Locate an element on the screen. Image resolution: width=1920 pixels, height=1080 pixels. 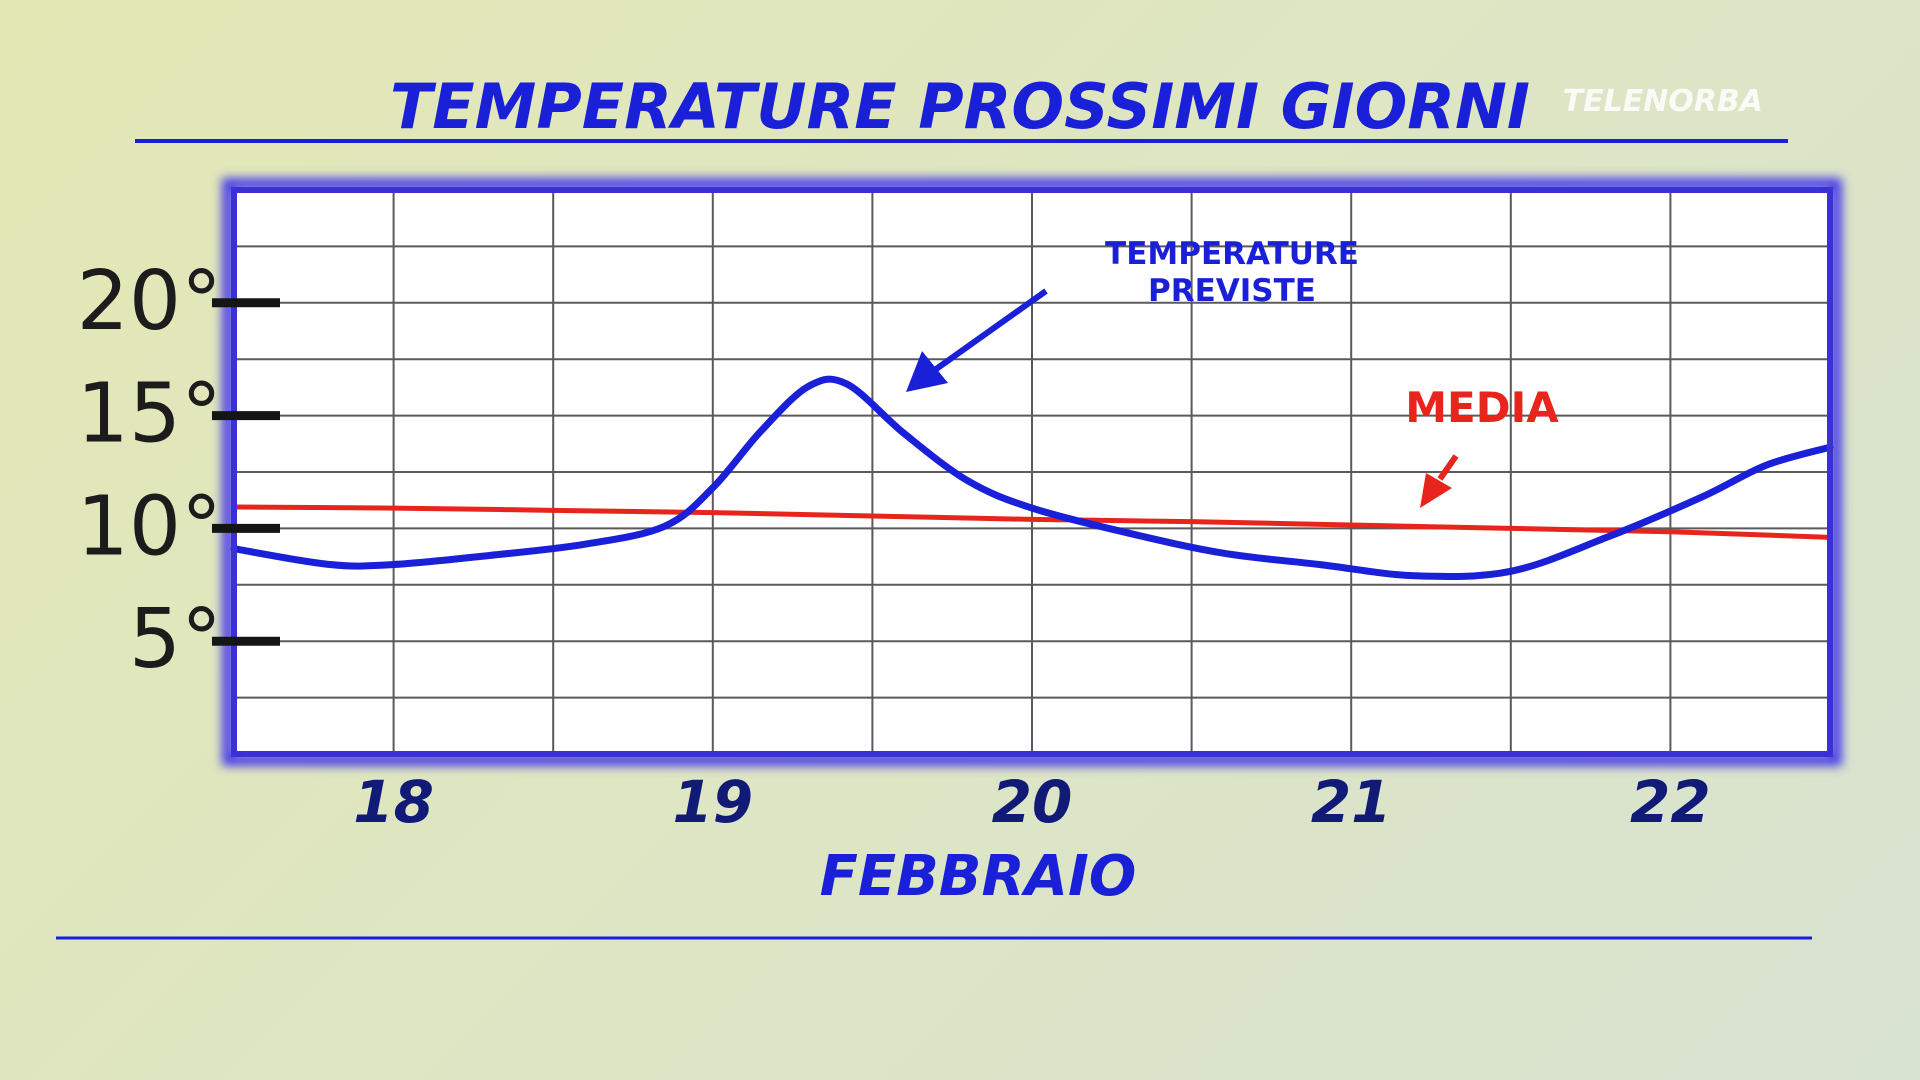
y-tick-label: 20° is located at coordinates (149, 301).